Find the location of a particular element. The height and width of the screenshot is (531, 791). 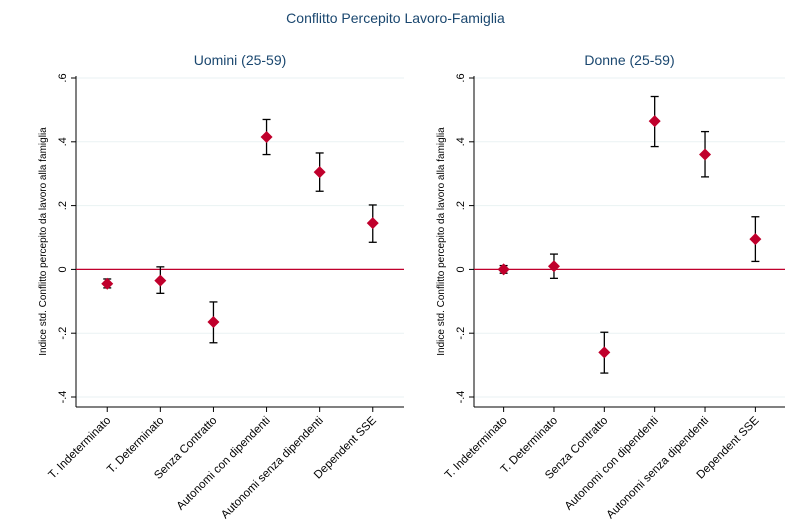

panel-title: Donne (25-59) is located at coordinates (629, 60).